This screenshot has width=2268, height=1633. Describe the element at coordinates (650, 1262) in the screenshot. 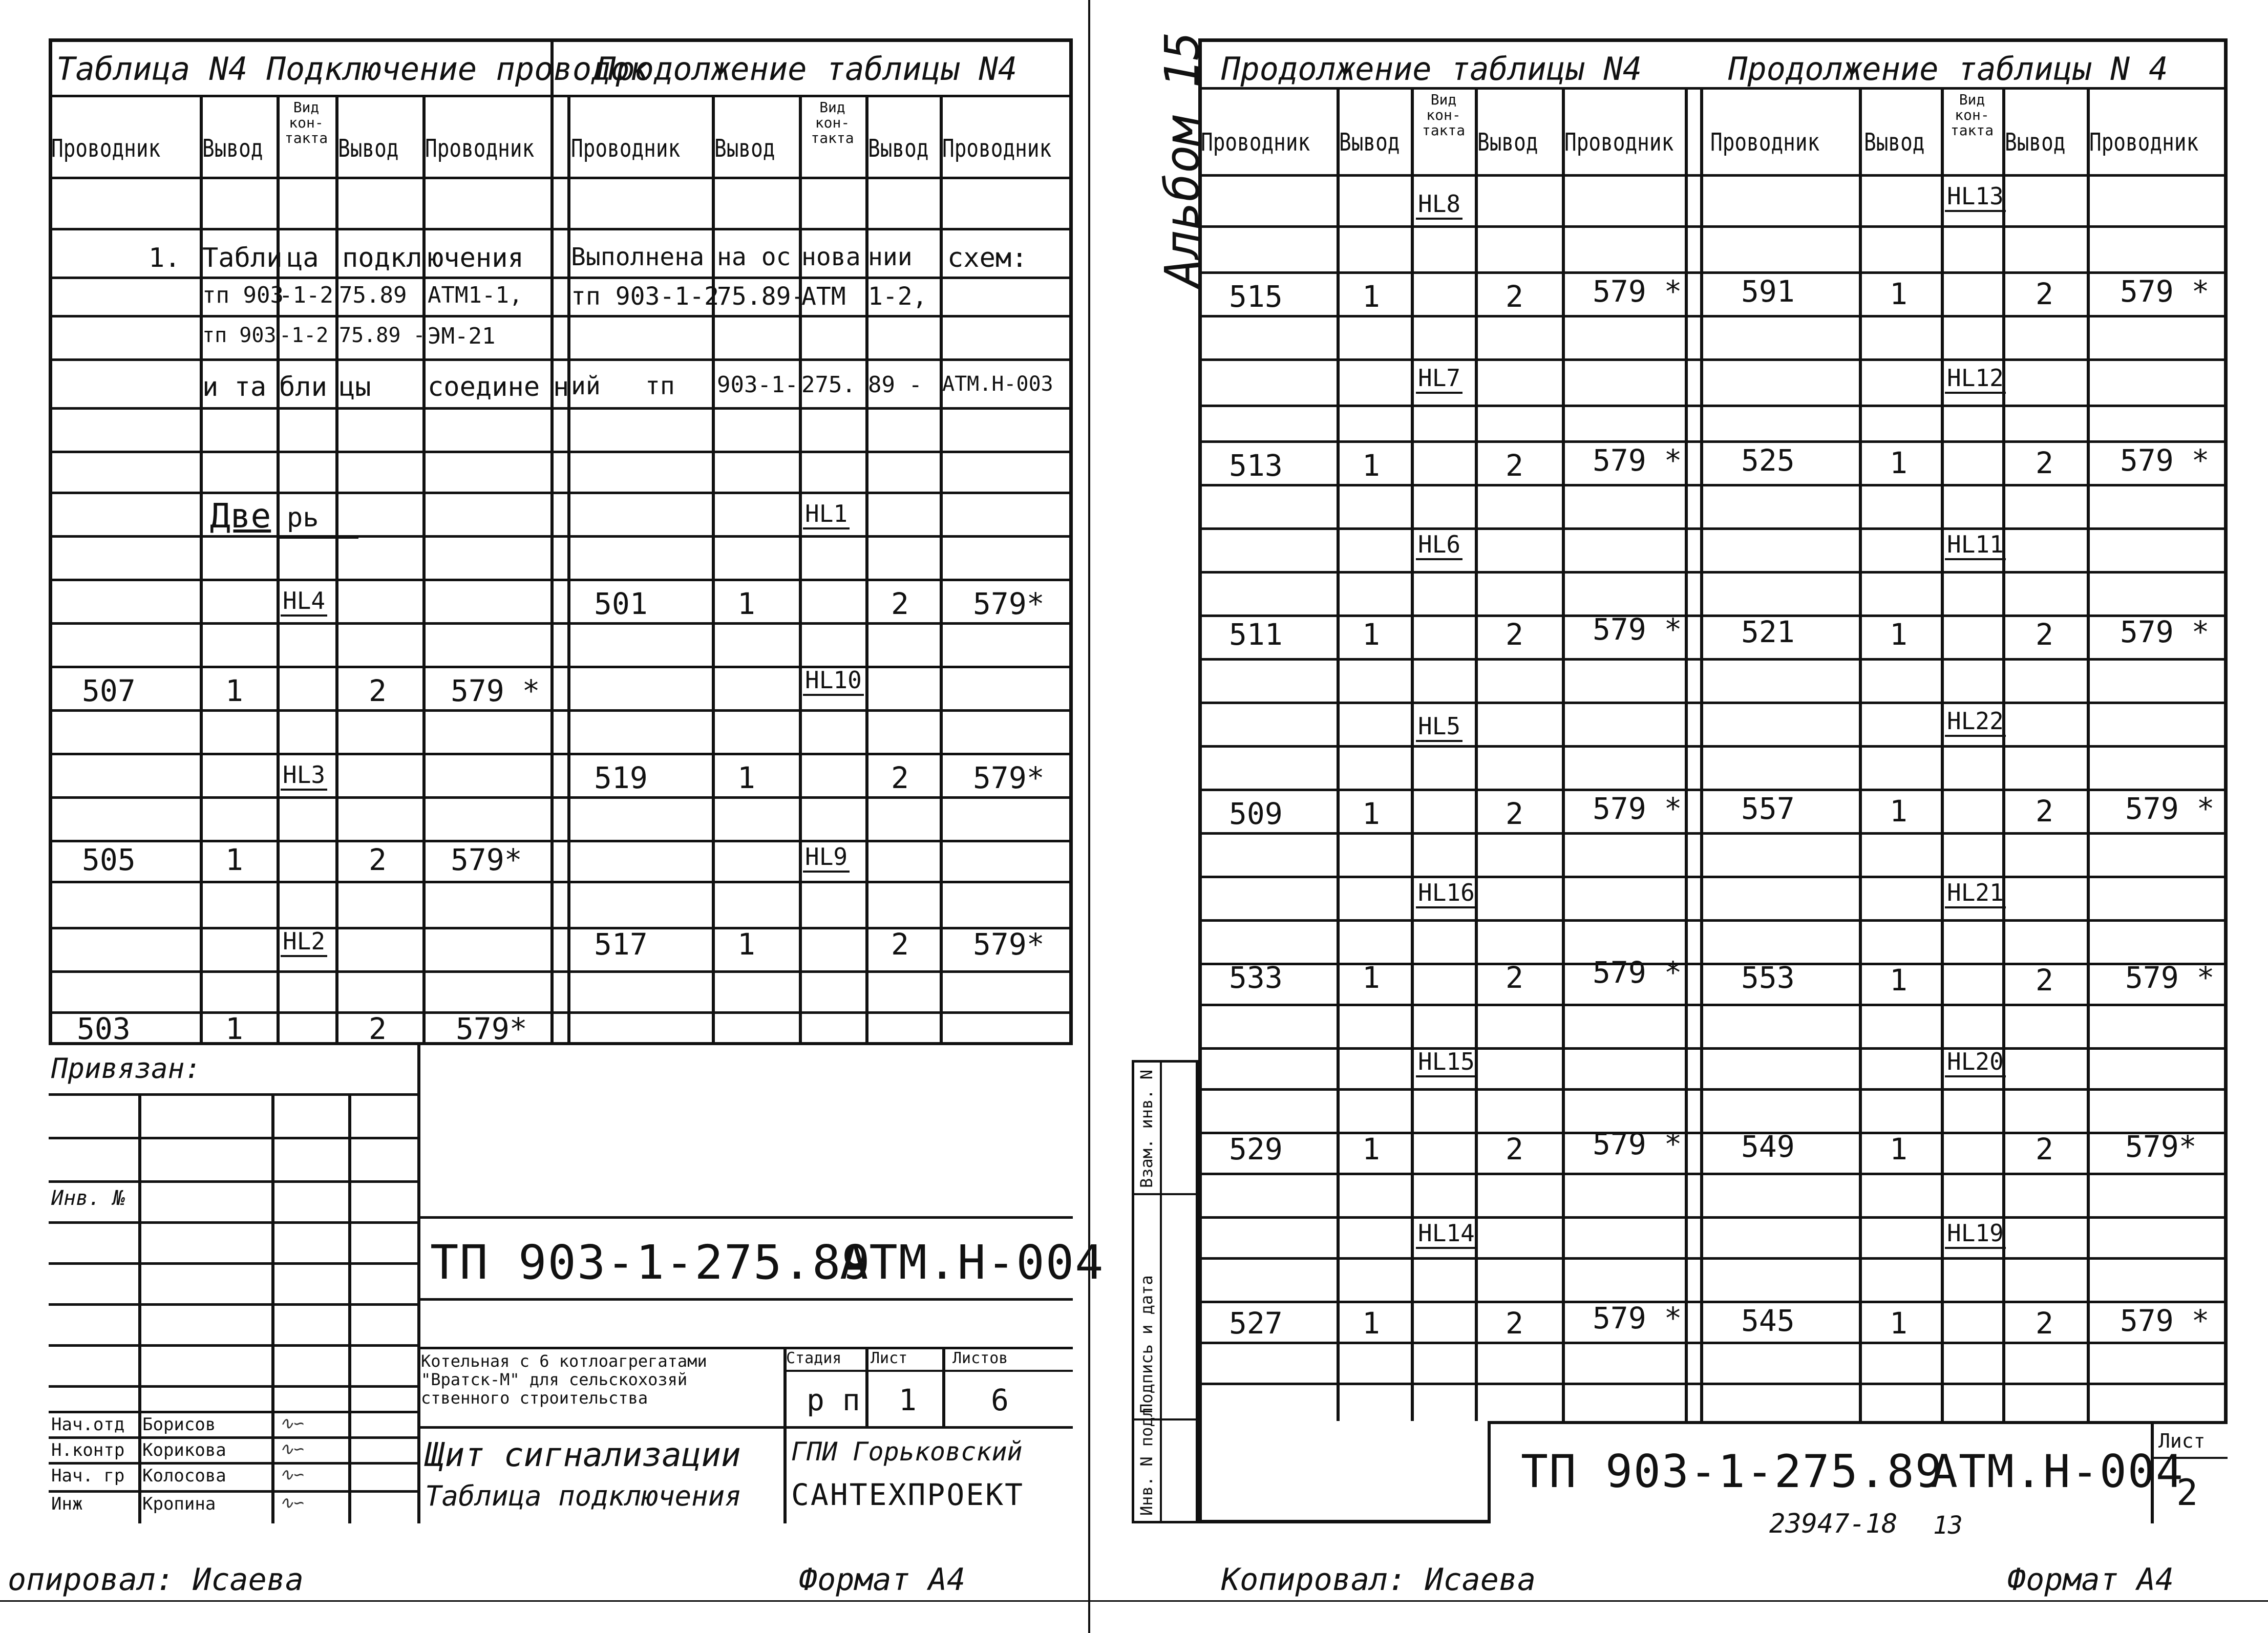

I see `doc-code: ТП 903-1-275.89` at that location.